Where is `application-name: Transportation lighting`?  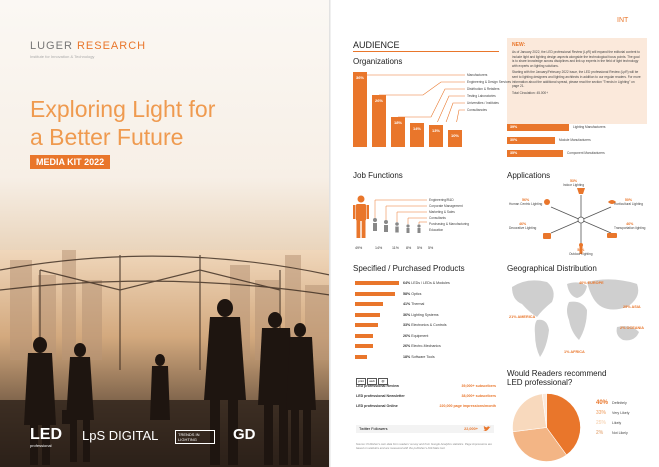
application-name: Transportation lighting is located at coordinates (630, 228).